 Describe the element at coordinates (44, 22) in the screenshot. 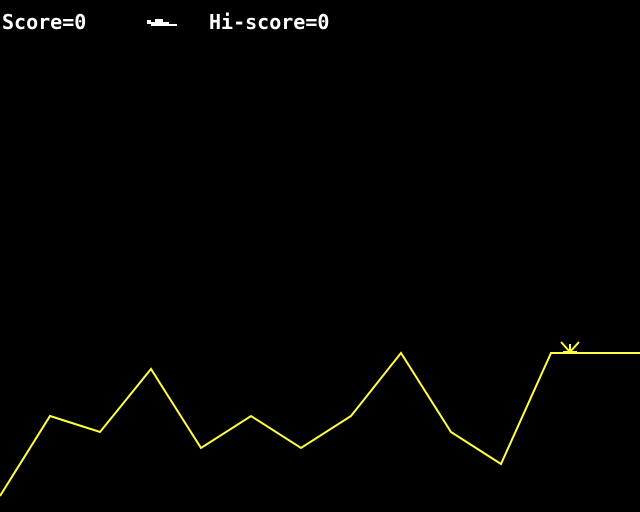

I see `score-display: Score=0` at that location.